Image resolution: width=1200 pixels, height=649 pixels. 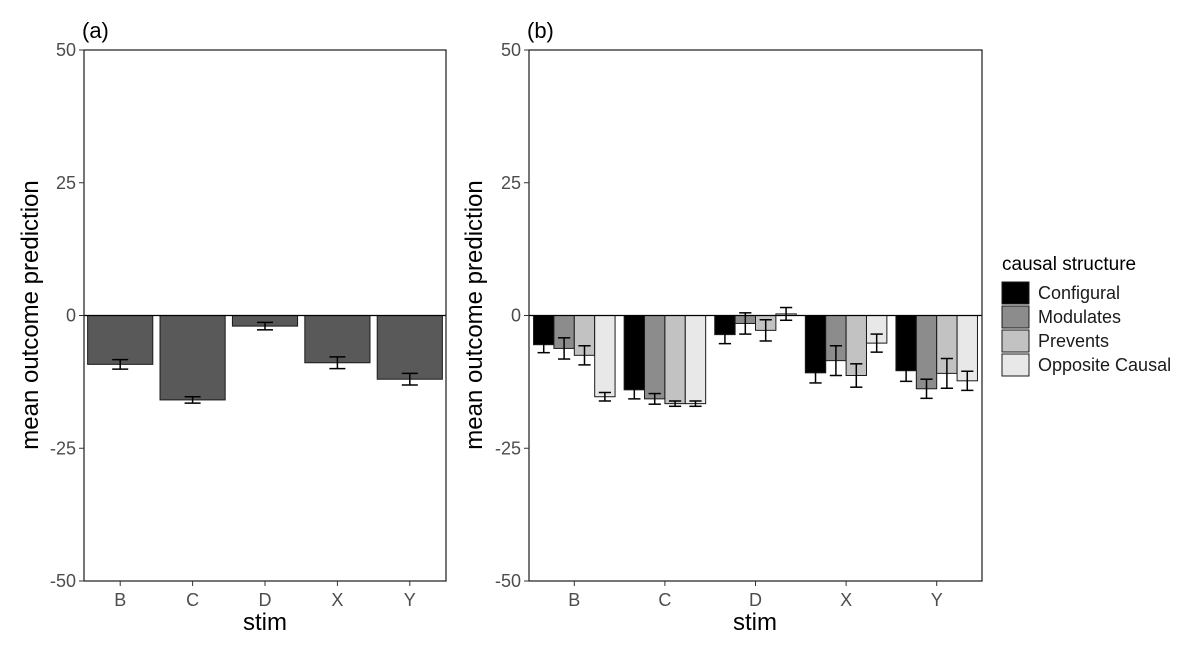 What do you see at coordinates (967, 381) in the screenshot?
I see `panel-b-error-bar-opposite-causal-y` at bounding box center [967, 381].